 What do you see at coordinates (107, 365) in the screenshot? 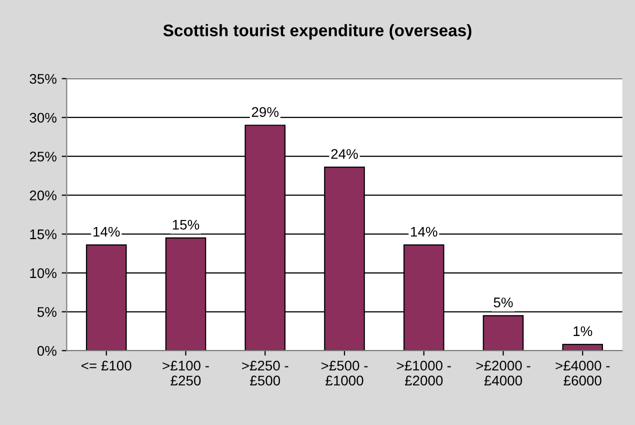
I see `x-tick-label: <= £100` at bounding box center [107, 365].